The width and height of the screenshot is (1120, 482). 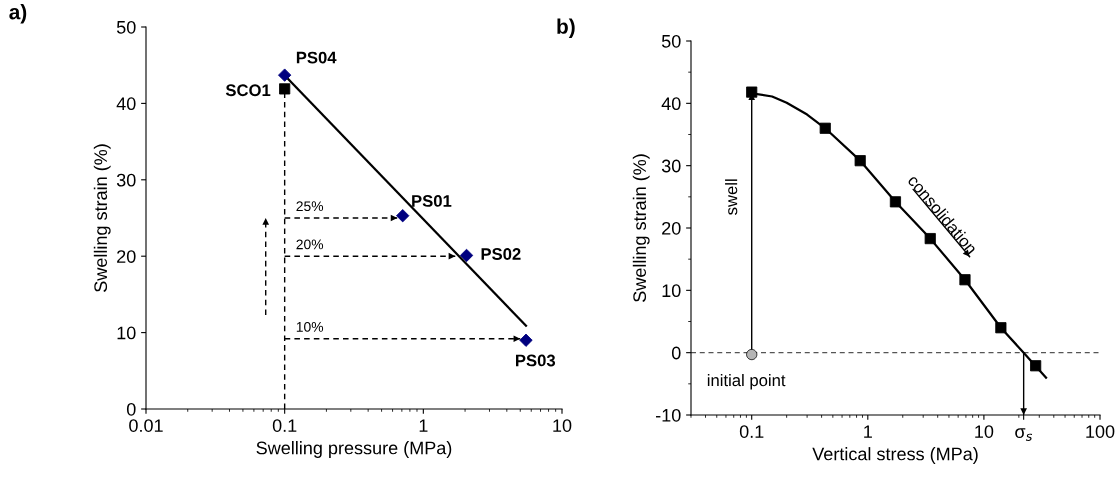 I want to click on chart-title: a), so click(x=18, y=14).